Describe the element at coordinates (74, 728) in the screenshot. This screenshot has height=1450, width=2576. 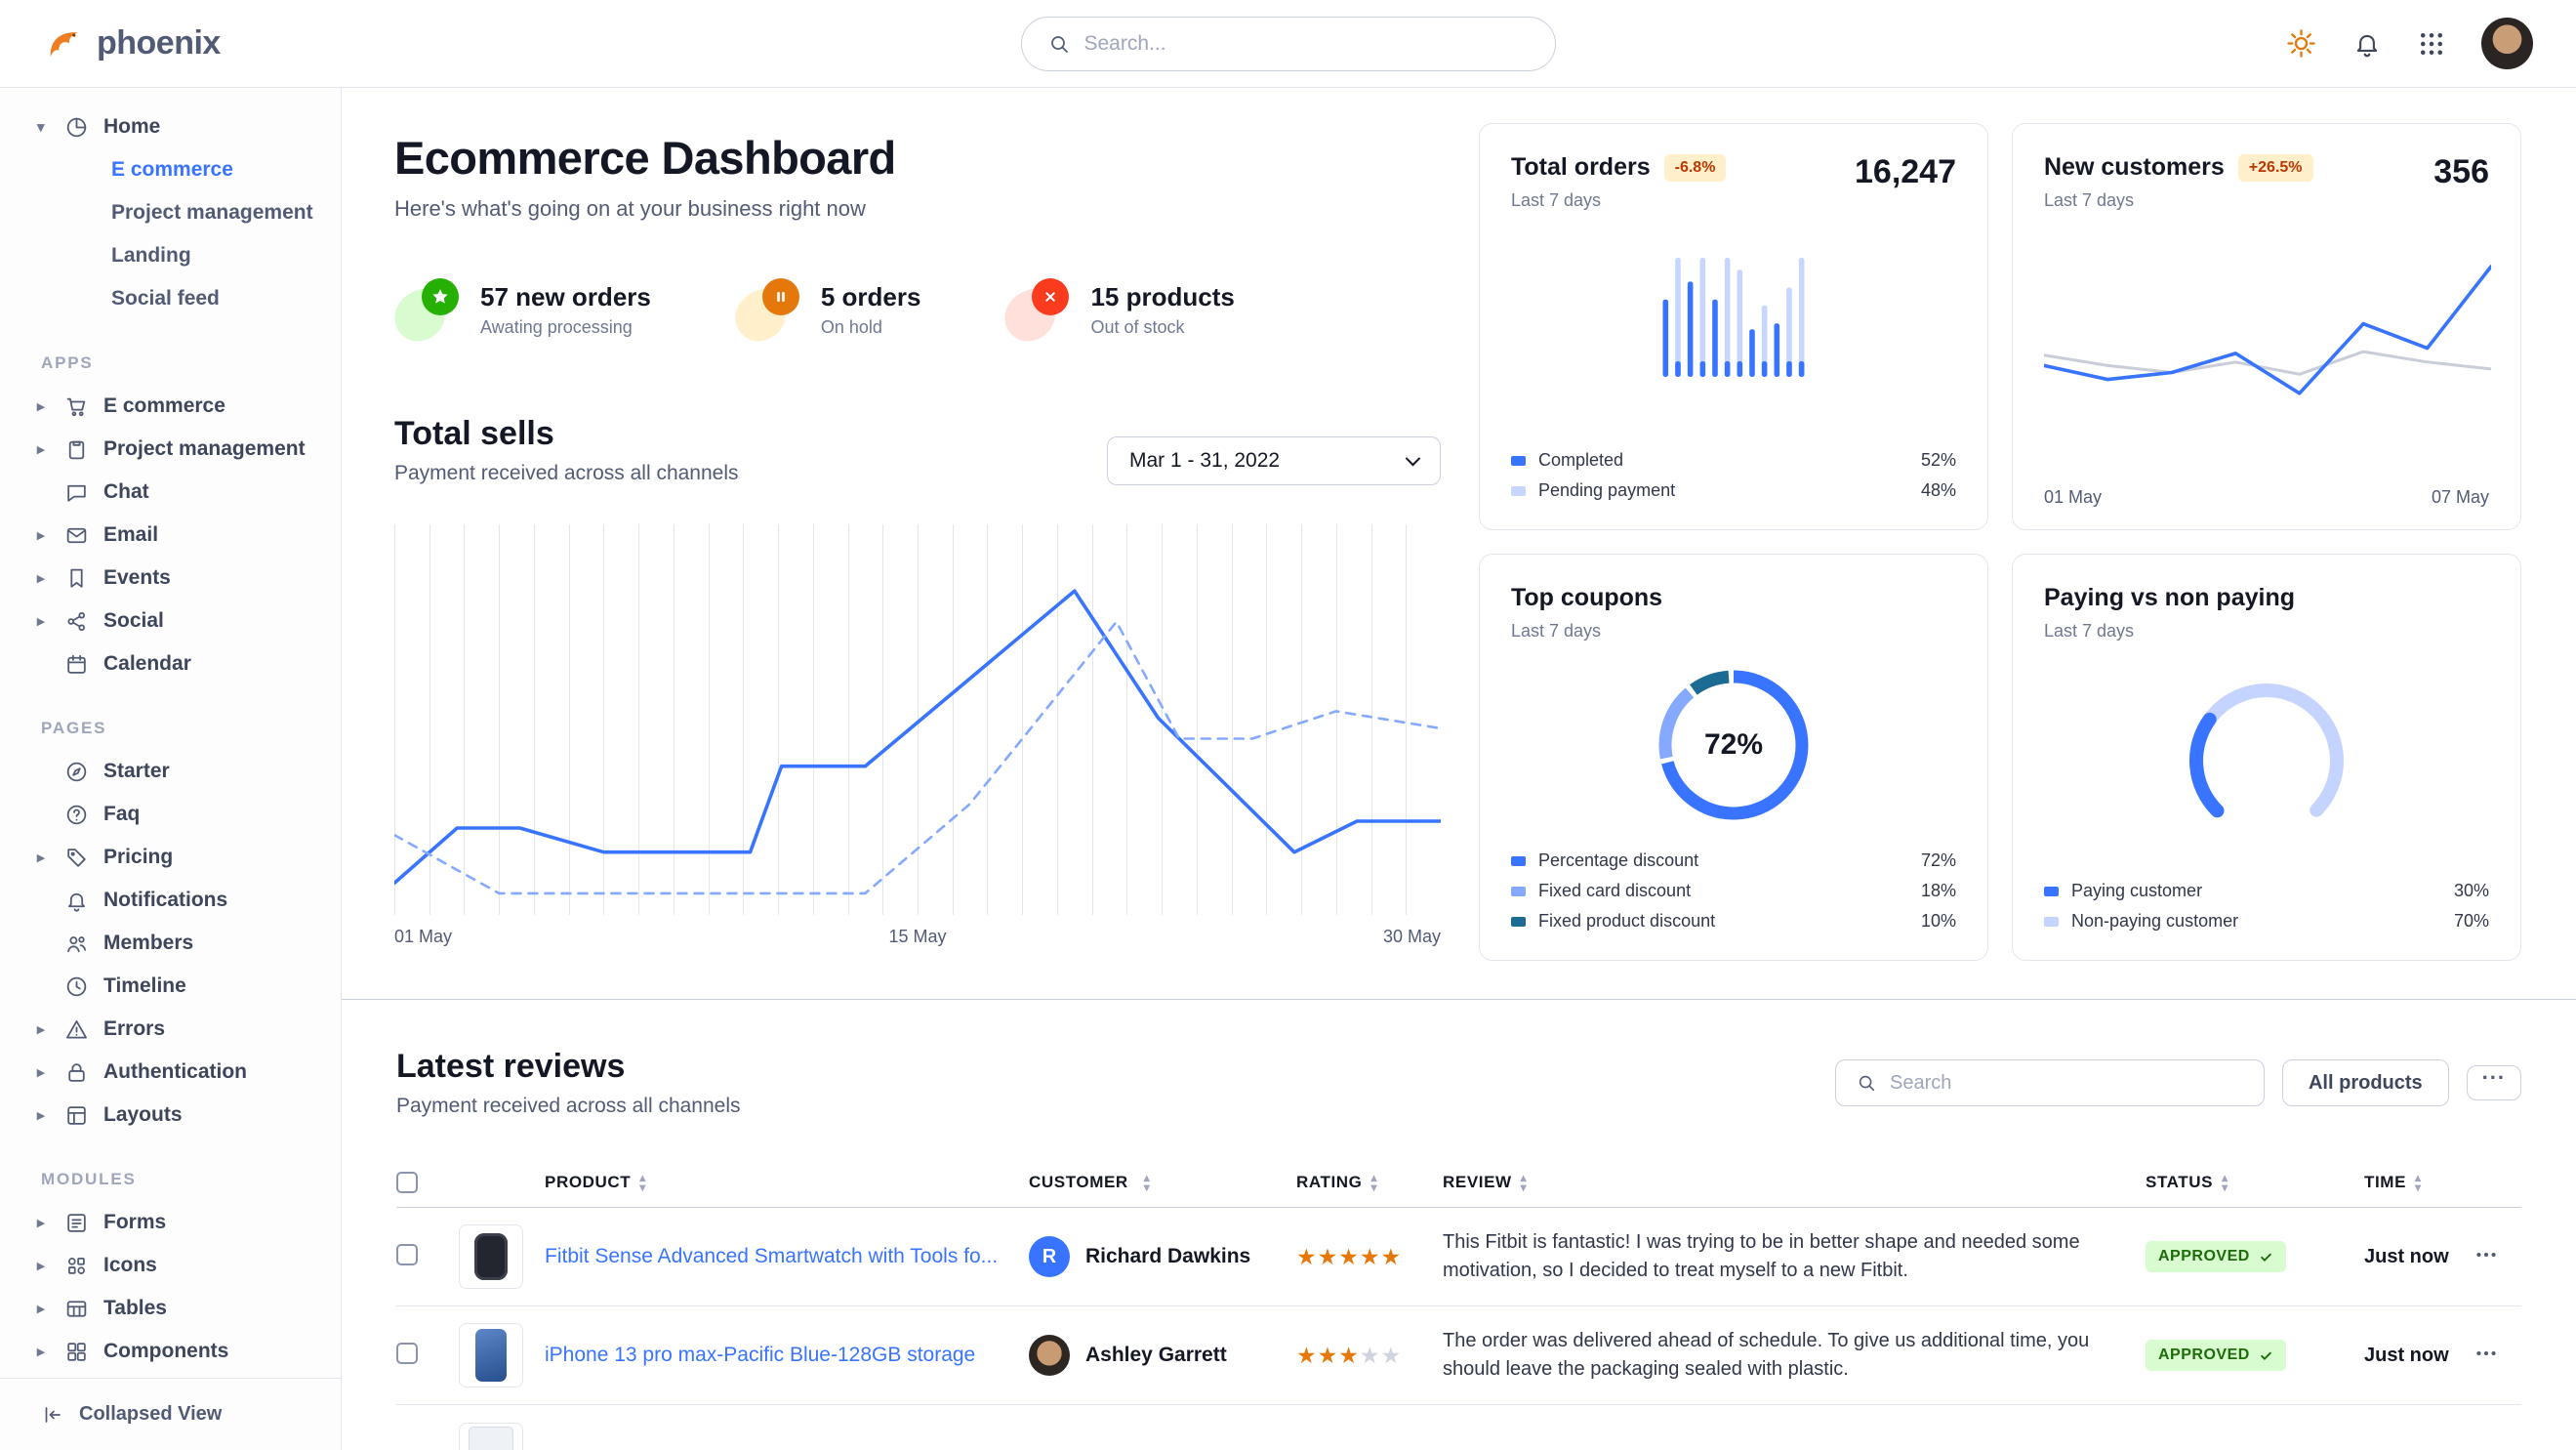
I see `sidebar-group-label-pages: PAGES` at that location.